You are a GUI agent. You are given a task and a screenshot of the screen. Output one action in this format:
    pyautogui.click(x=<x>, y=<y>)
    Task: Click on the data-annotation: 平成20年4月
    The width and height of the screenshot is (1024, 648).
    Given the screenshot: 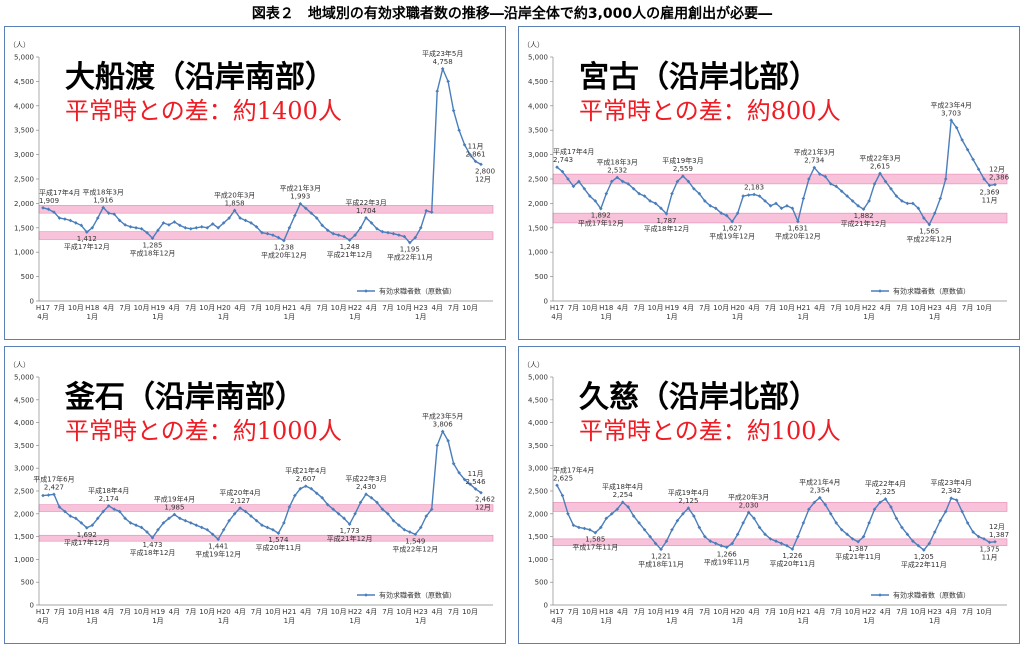 What is the action you would take?
    pyautogui.click(x=239, y=492)
    